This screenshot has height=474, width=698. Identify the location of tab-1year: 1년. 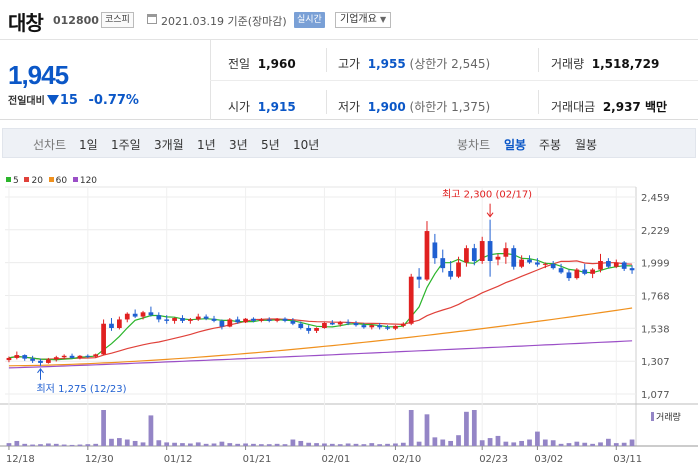
(206, 145).